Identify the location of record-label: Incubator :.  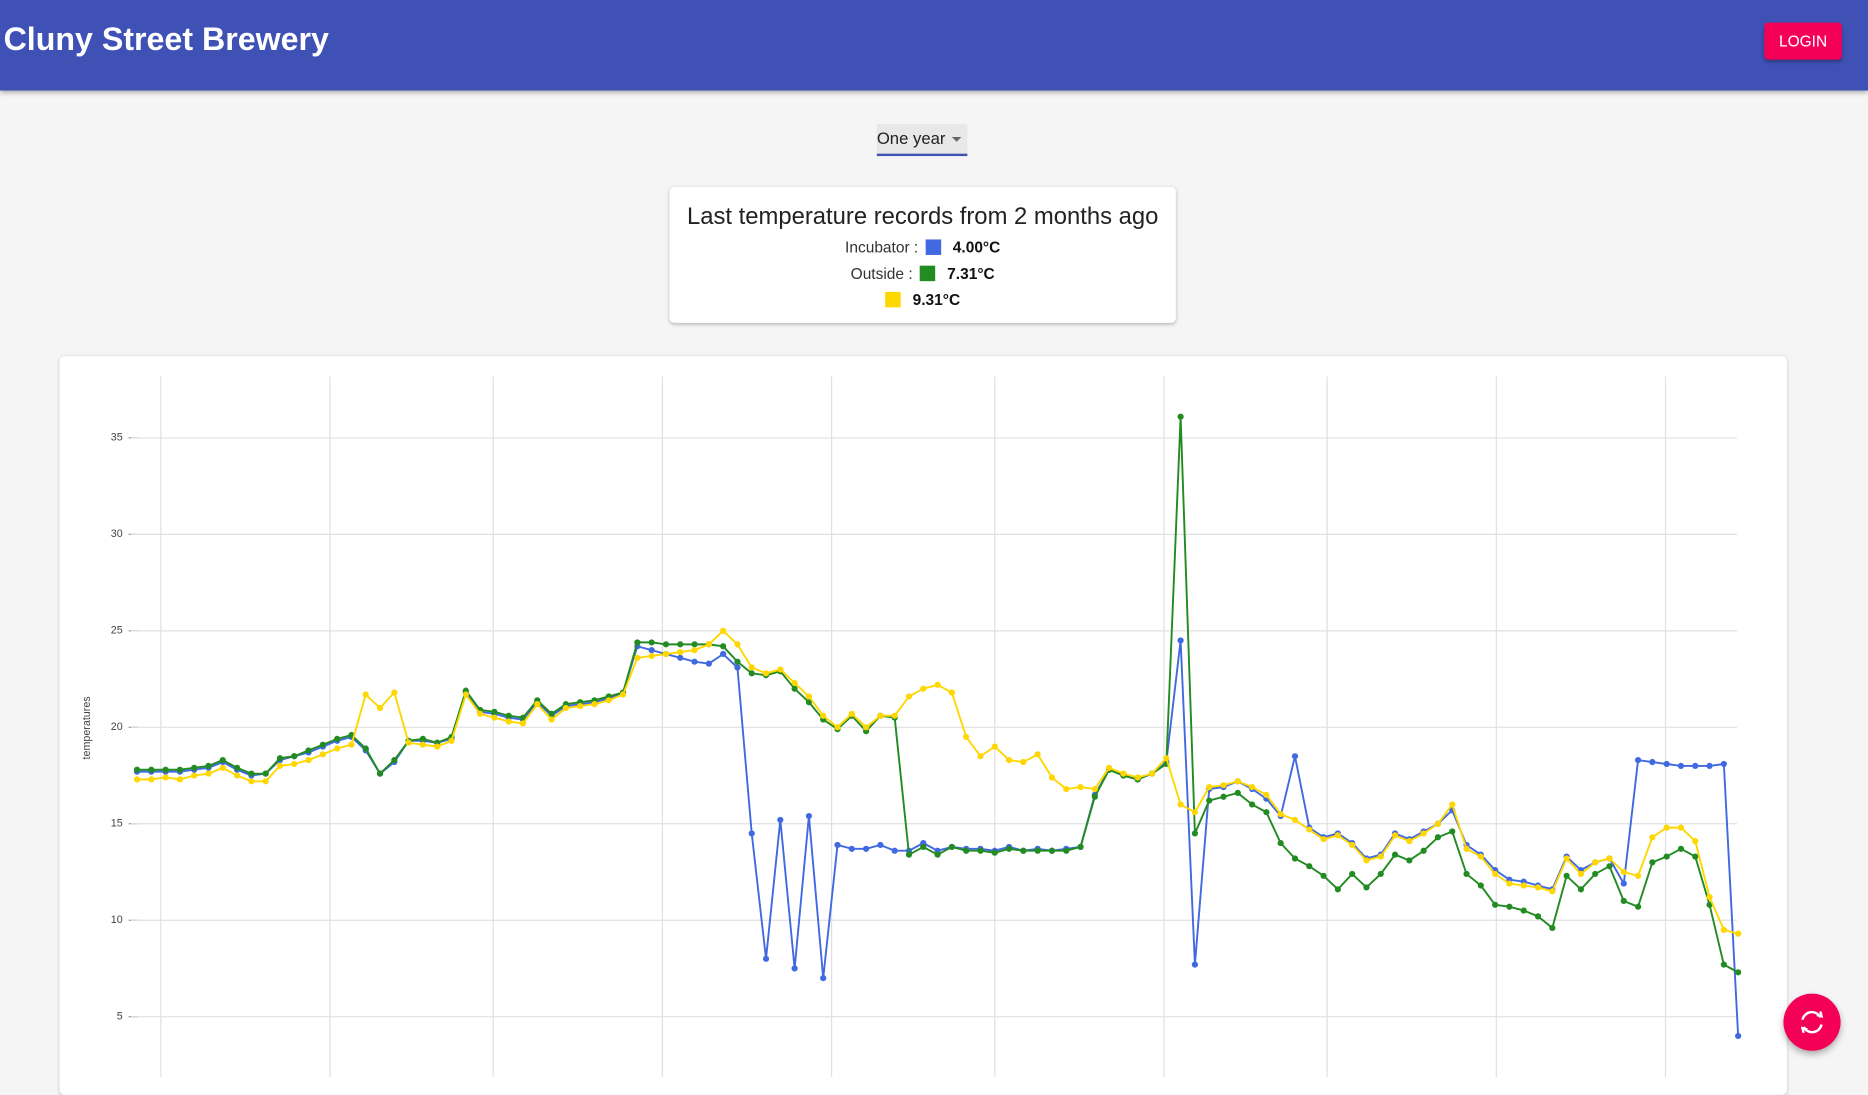
(882, 247).